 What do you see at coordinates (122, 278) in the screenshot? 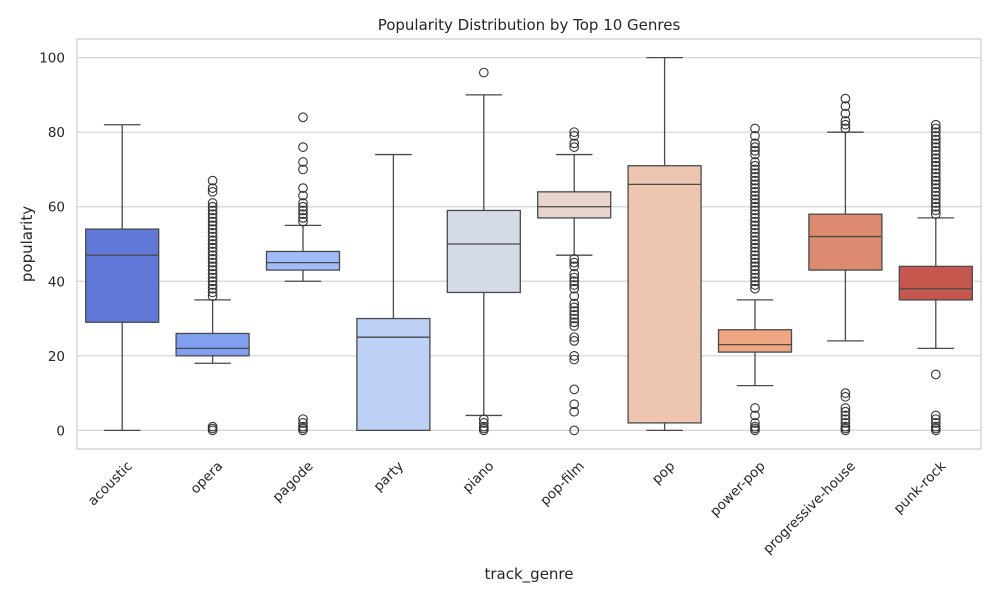
I see `box-acoustic` at bounding box center [122, 278].